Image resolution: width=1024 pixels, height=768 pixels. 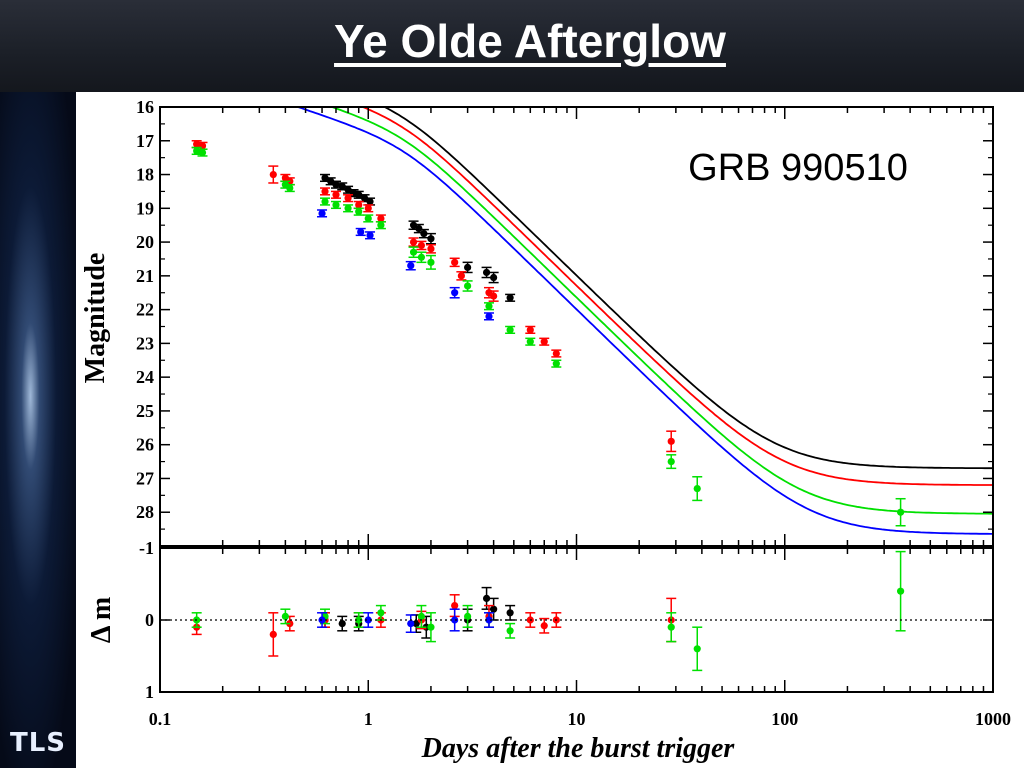 What do you see at coordinates (95, 318) in the screenshot?
I see `y-axis-label-magnitude: Magnitude` at bounding box center [95, 318].